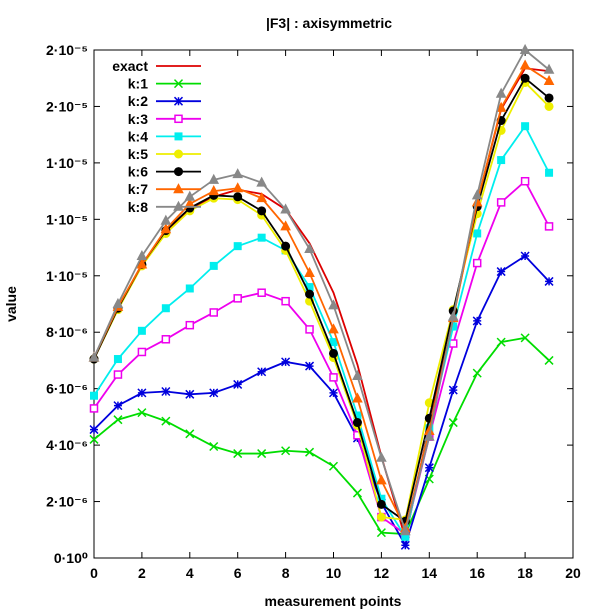 The image size is (600, 612). I want to click on legend-label: k:8, so click(138, 207).